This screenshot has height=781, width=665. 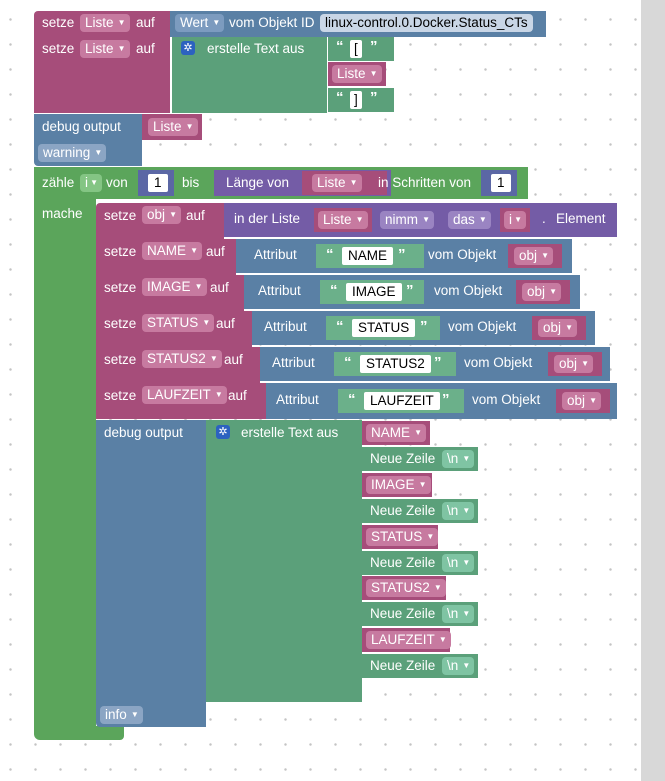 I want to click on set-obj-block: setze obj ▼ auf, so click(x=160, y=221).